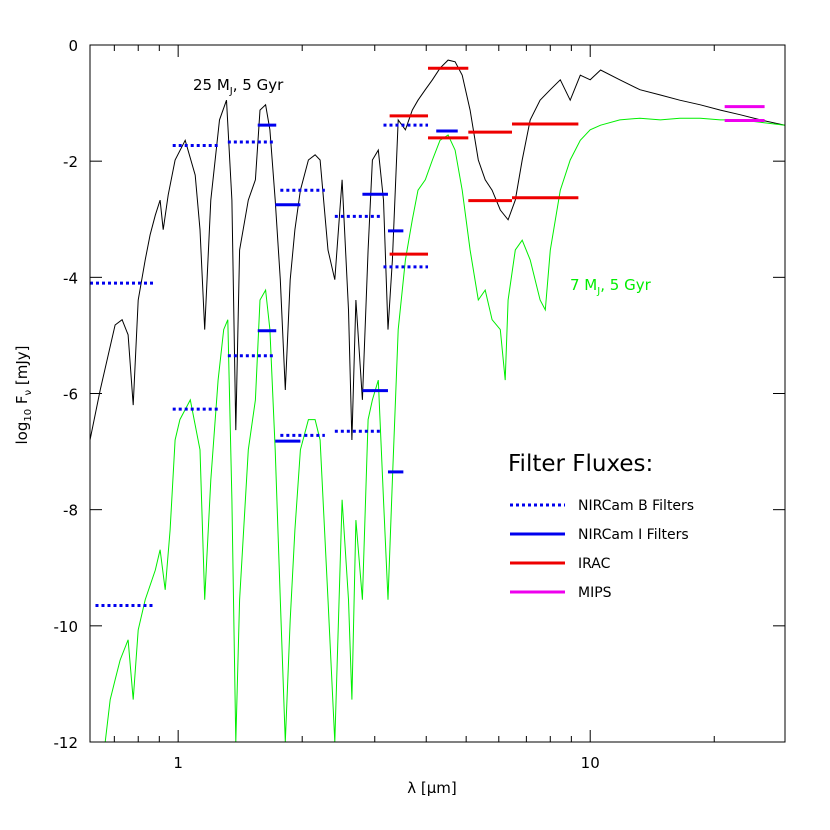 This screenshot has height=830, width=830. What do you see at coordinates (66, 627) in the screenshot?
I see `y-tick-label: -10` at bounding box center [66, 627].